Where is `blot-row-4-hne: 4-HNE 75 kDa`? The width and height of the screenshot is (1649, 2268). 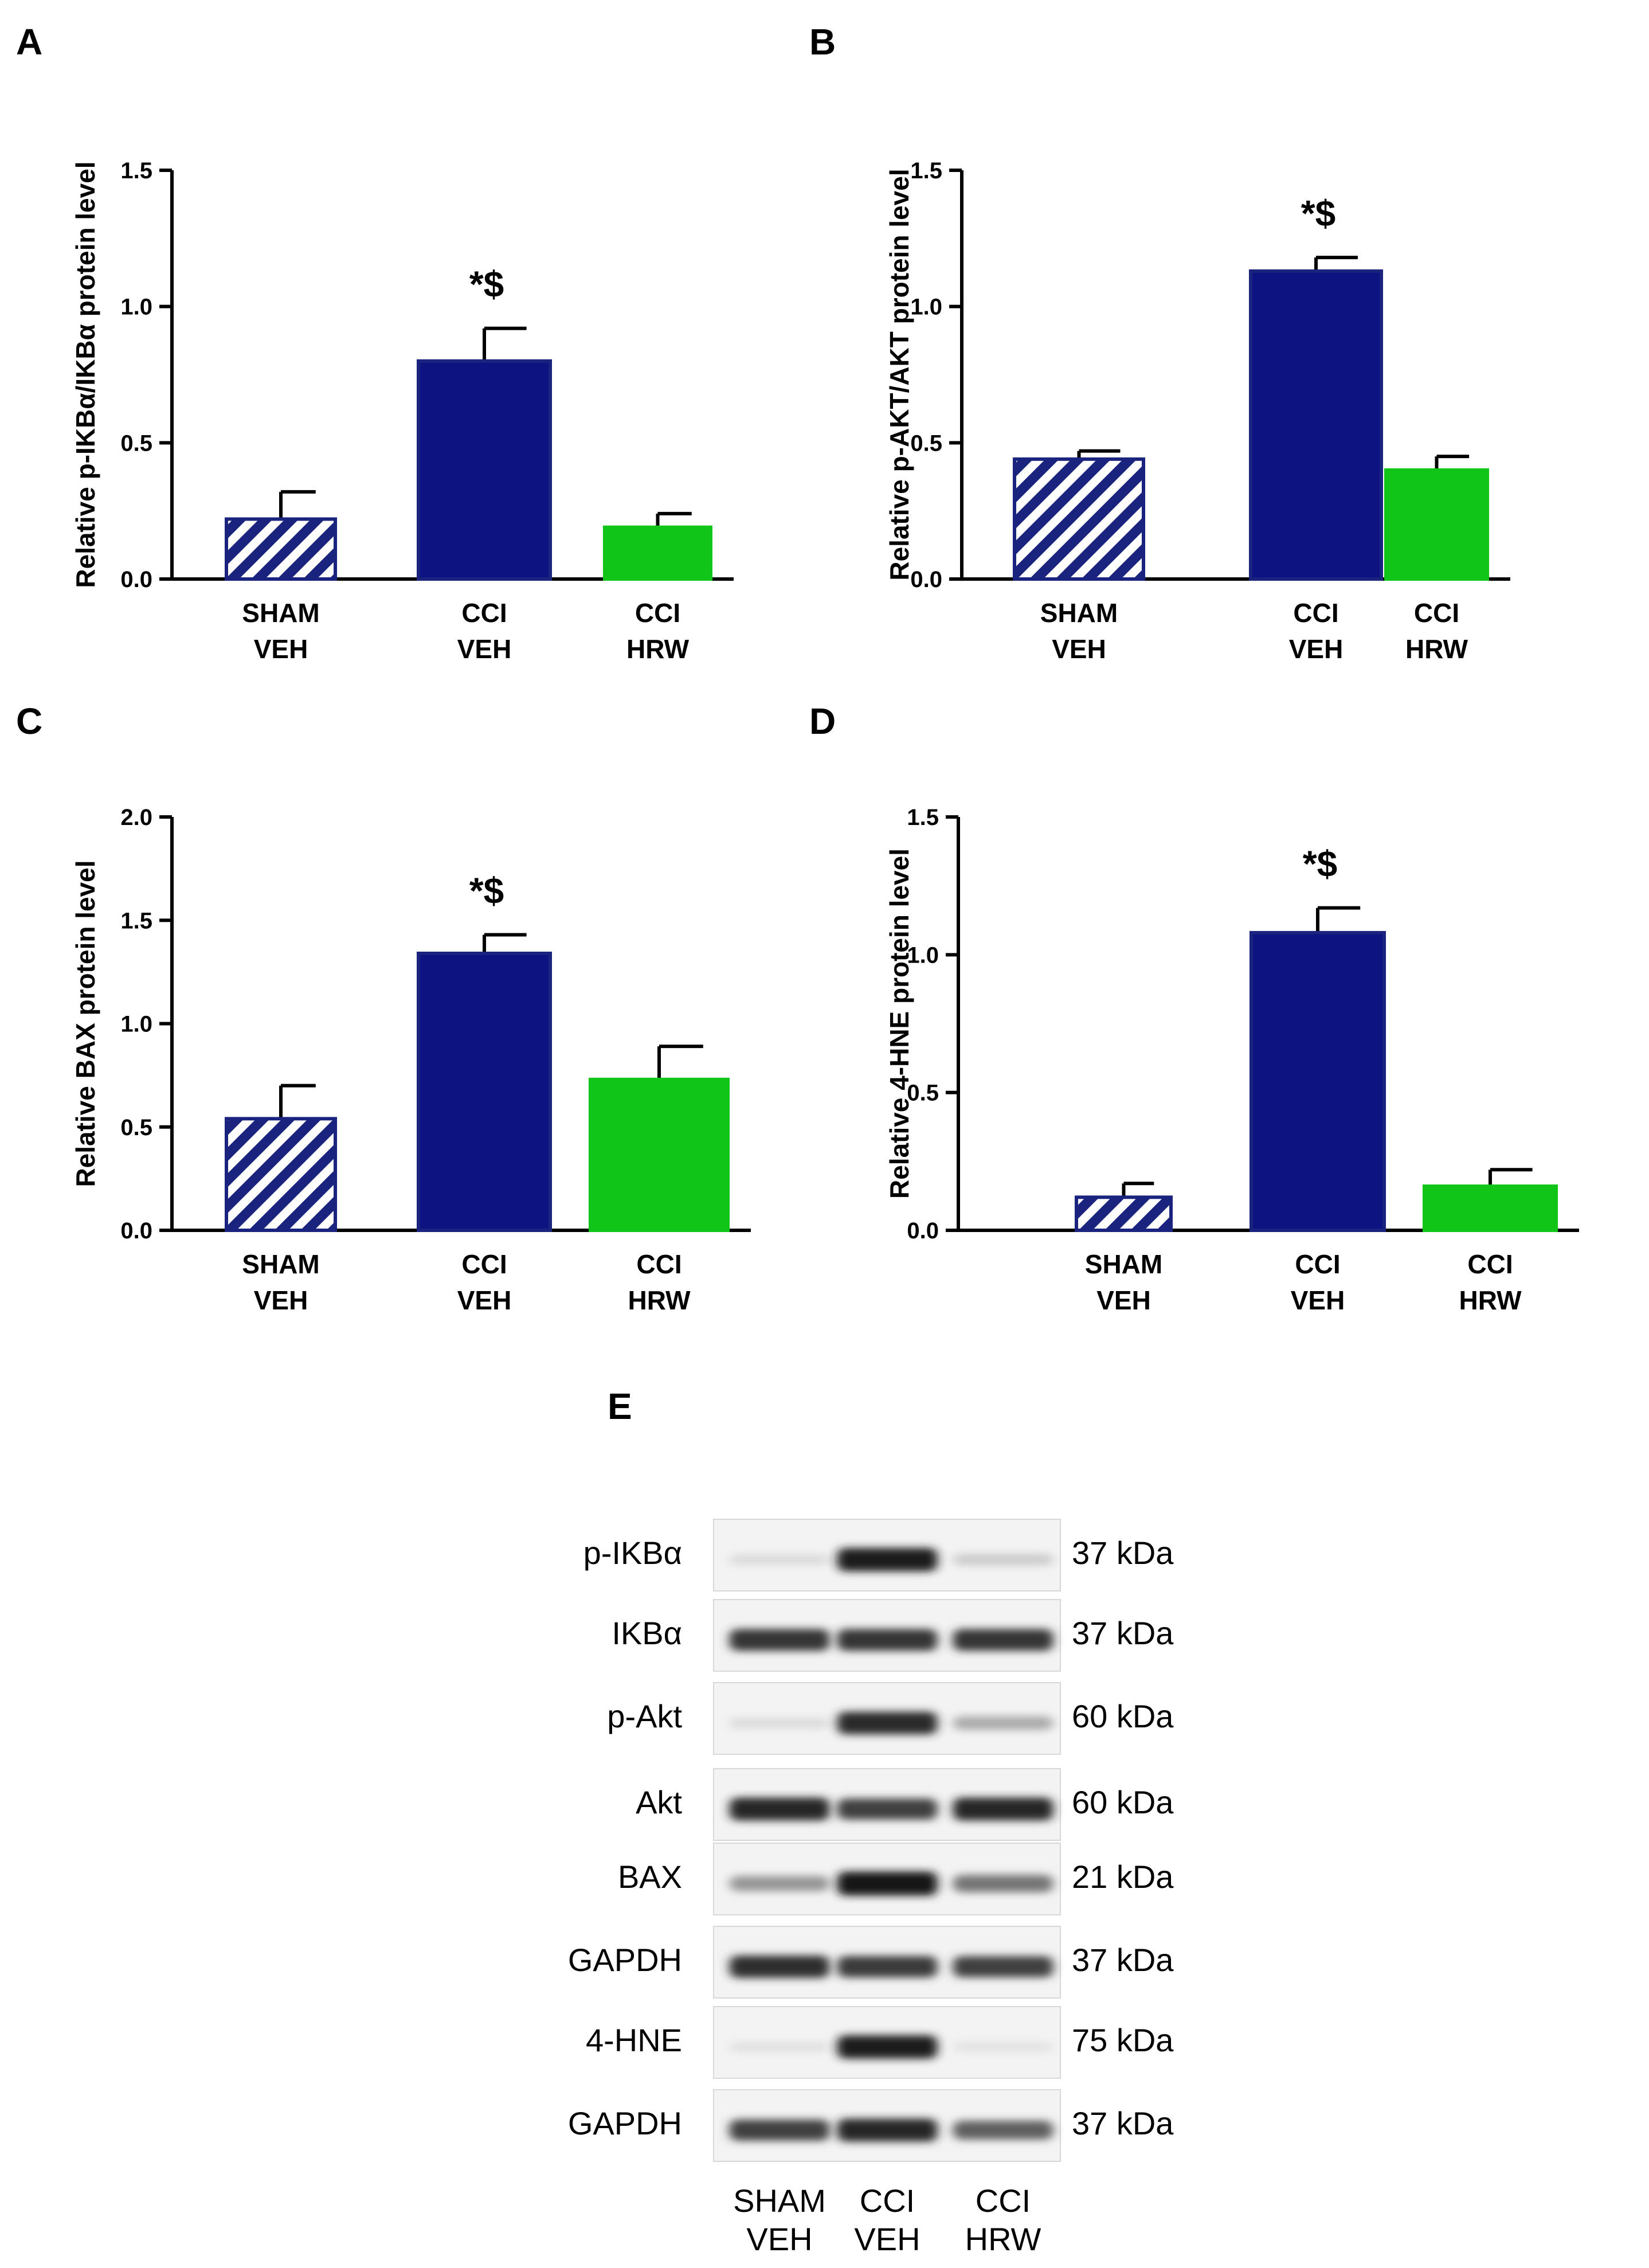 blot-row-4-hne: 4-HNE 75 kDa is located at coordinates (880, 2042).